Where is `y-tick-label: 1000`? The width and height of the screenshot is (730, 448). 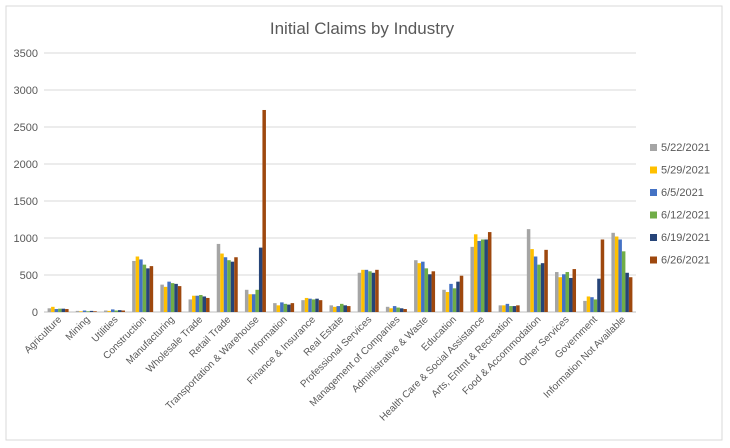
y-tick-label: 1000 is located at coordinates (26, 239).